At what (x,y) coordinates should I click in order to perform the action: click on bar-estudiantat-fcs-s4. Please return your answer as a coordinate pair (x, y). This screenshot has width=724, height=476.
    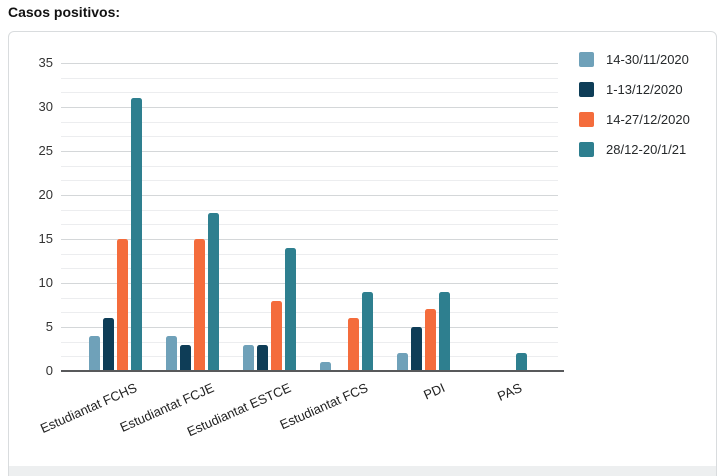
    Looking at the image, I should click on (367, 331).